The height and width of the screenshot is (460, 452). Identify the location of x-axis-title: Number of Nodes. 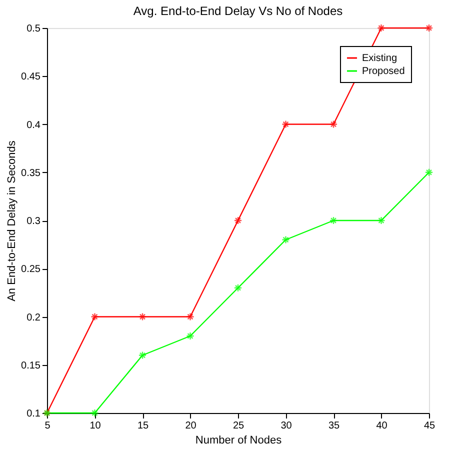
(238, 440).